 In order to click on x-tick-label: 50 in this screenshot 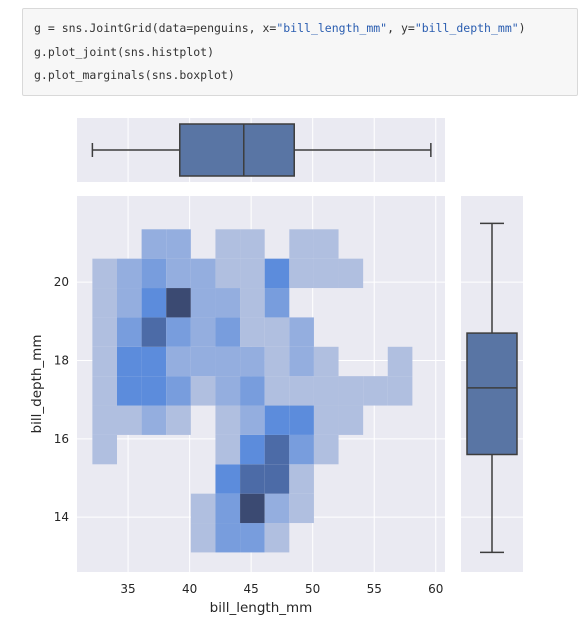, I will do `click(312, 589)`.